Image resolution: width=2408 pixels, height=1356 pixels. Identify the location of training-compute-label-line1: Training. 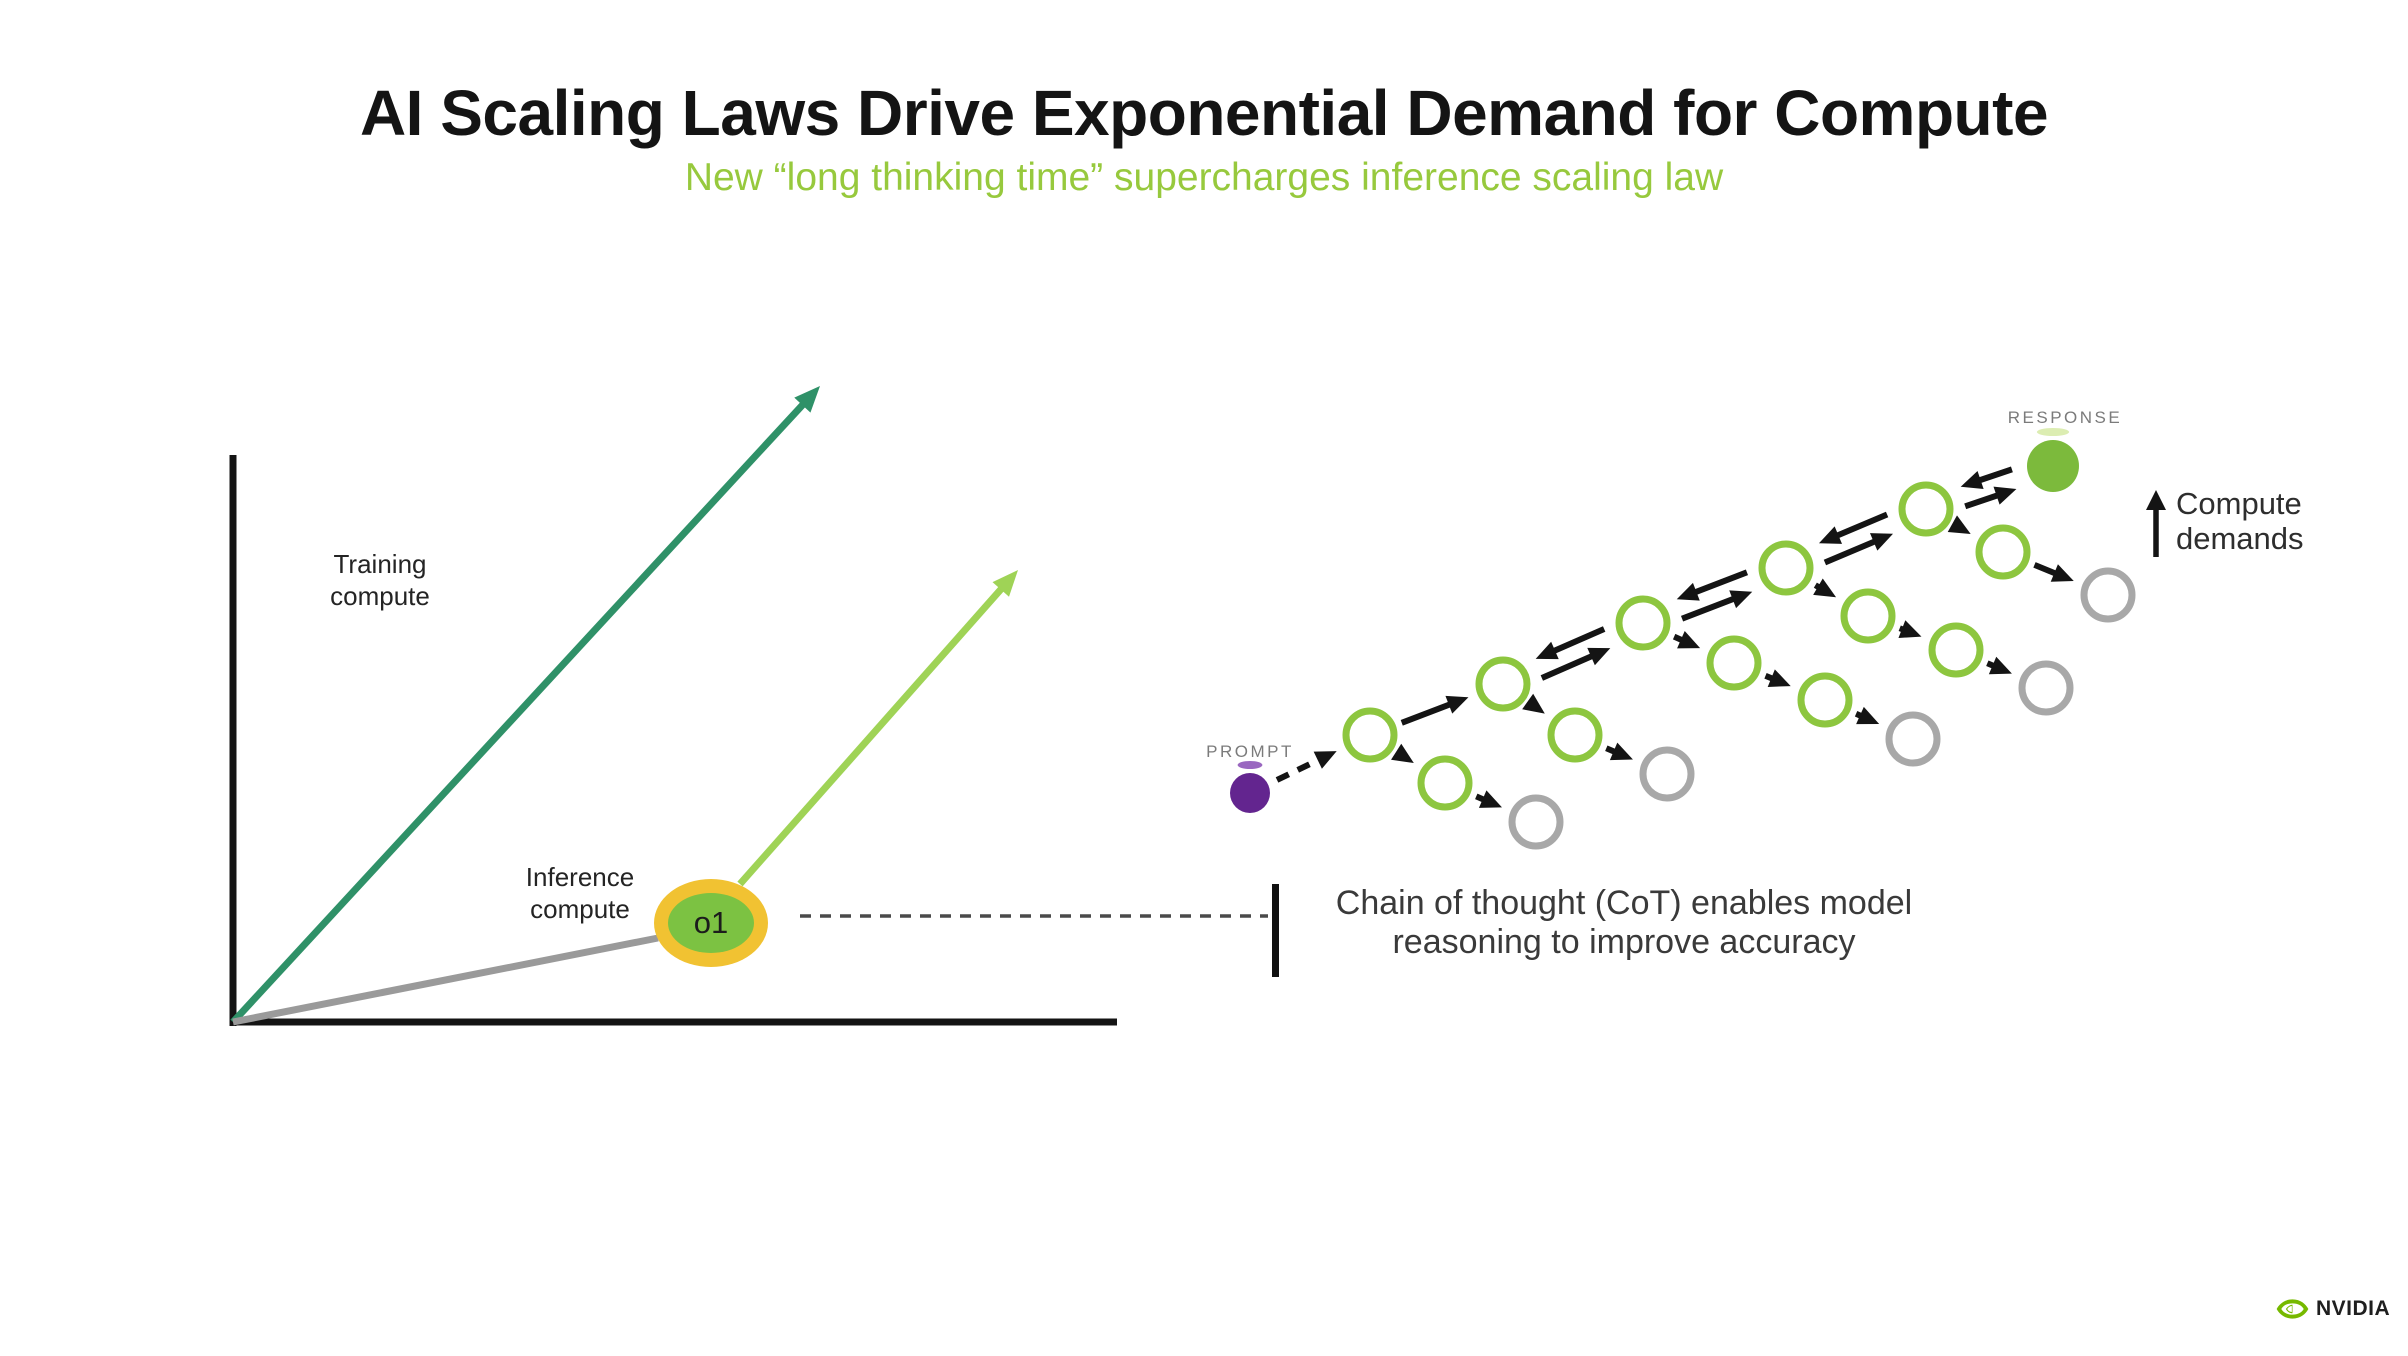
(380, 564).